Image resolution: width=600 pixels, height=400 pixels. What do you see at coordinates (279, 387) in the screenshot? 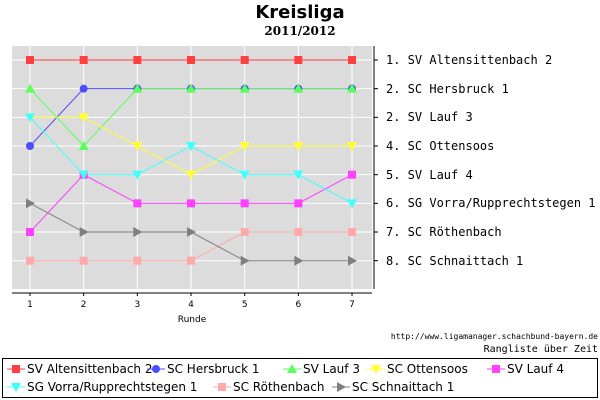
I see `legend-label: SC Röthenbach` at bounding box center [279, 387].